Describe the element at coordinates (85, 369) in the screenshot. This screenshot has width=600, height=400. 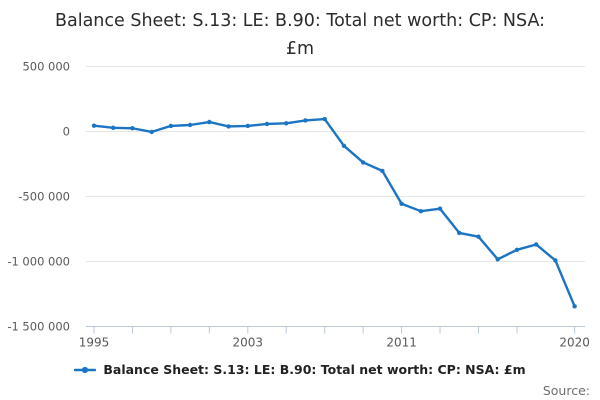
I see `legend-line-marker-icon` at that location.